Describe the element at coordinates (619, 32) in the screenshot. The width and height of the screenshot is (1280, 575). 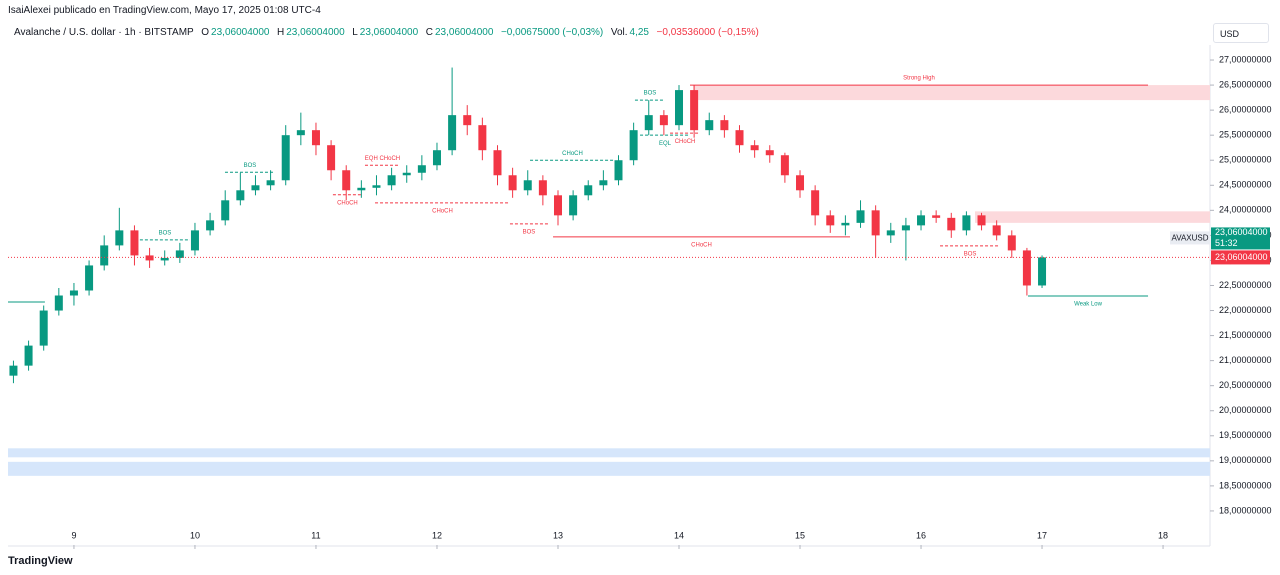
I see `volume-key: Vol.` at that location.